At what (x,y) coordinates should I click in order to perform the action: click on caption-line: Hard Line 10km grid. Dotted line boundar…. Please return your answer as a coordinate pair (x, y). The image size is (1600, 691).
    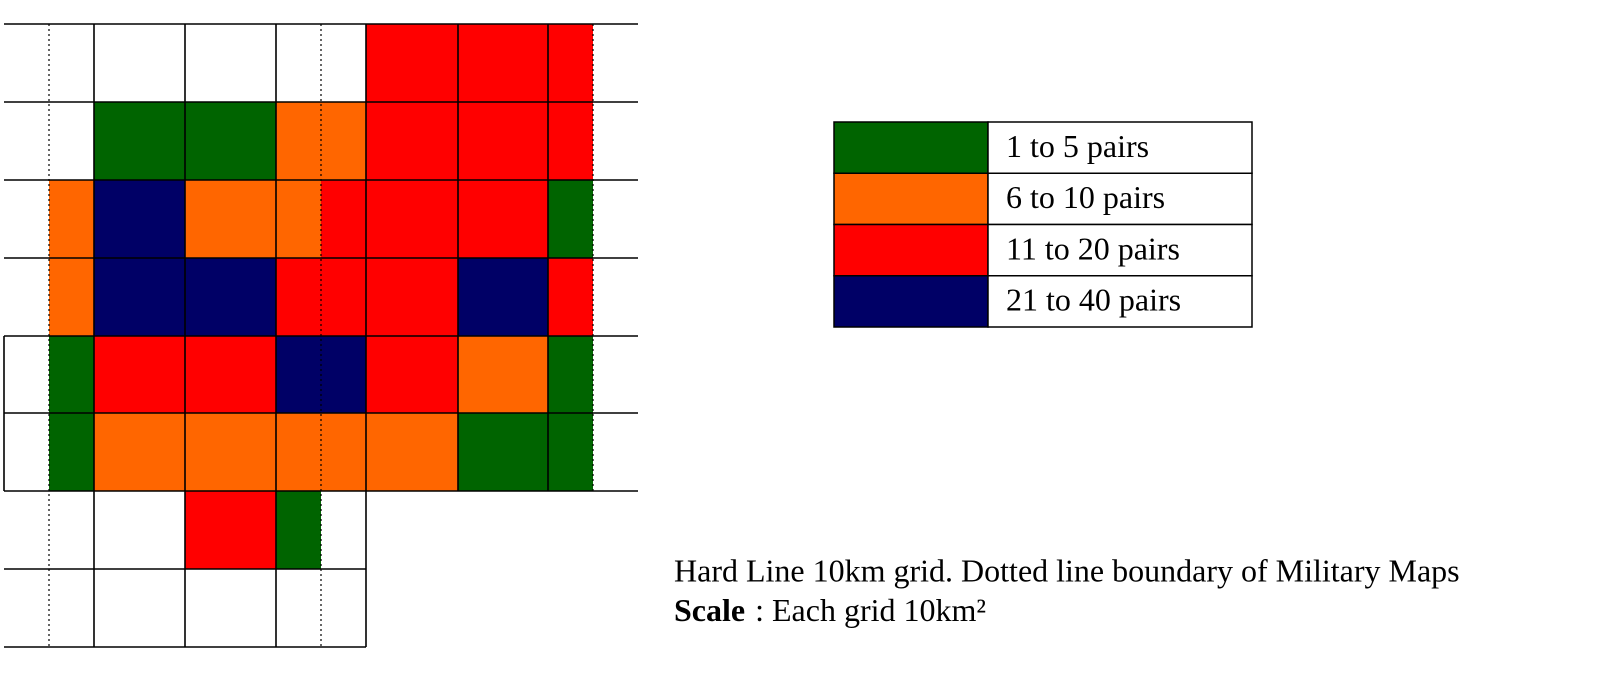
    Looking at the image, I should click on (1067, 570).